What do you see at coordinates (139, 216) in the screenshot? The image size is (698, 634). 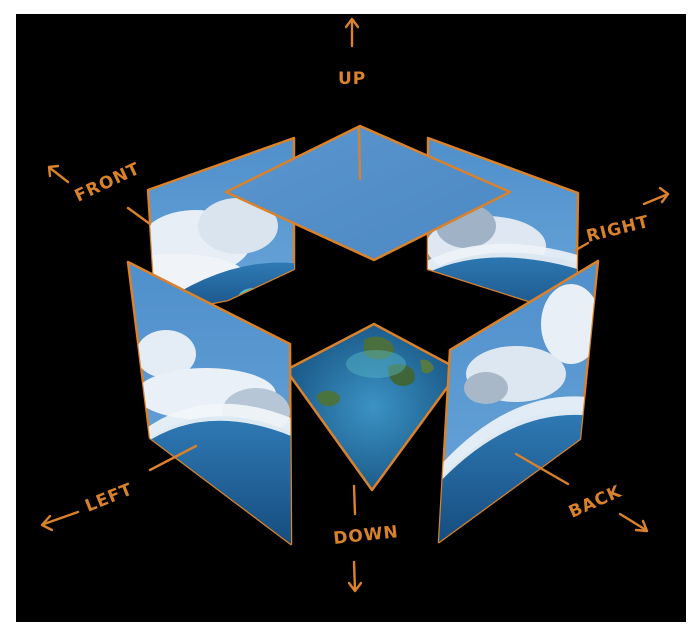 I see `front-leader-line` at bounding box center [139, 216].